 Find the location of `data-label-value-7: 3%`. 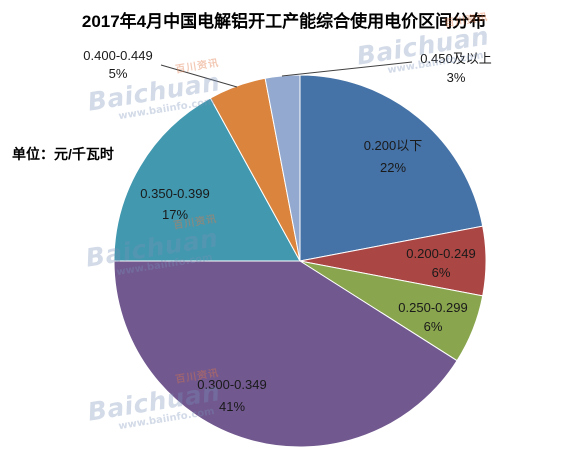

data-label-value-7: 3% is located at coordinates (456, 77).